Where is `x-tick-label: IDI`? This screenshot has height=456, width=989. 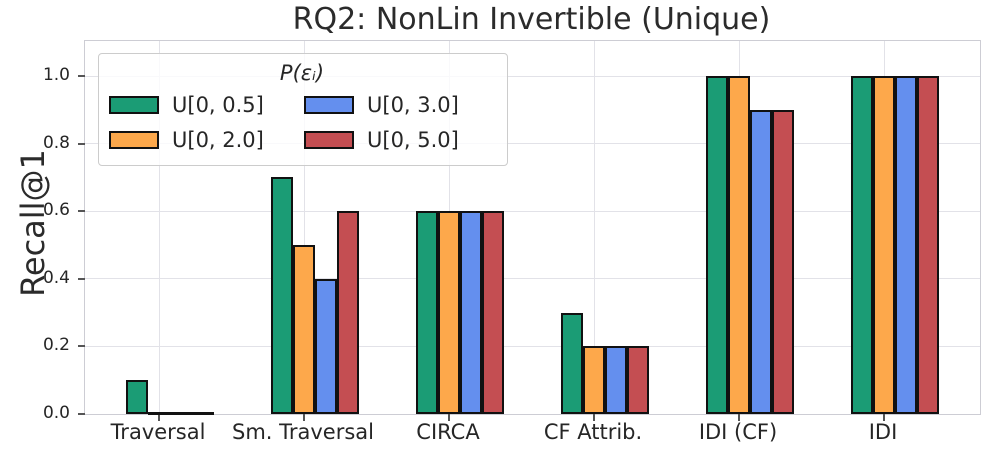
x-tick-label: IDI is located at coordinates (883, 432).